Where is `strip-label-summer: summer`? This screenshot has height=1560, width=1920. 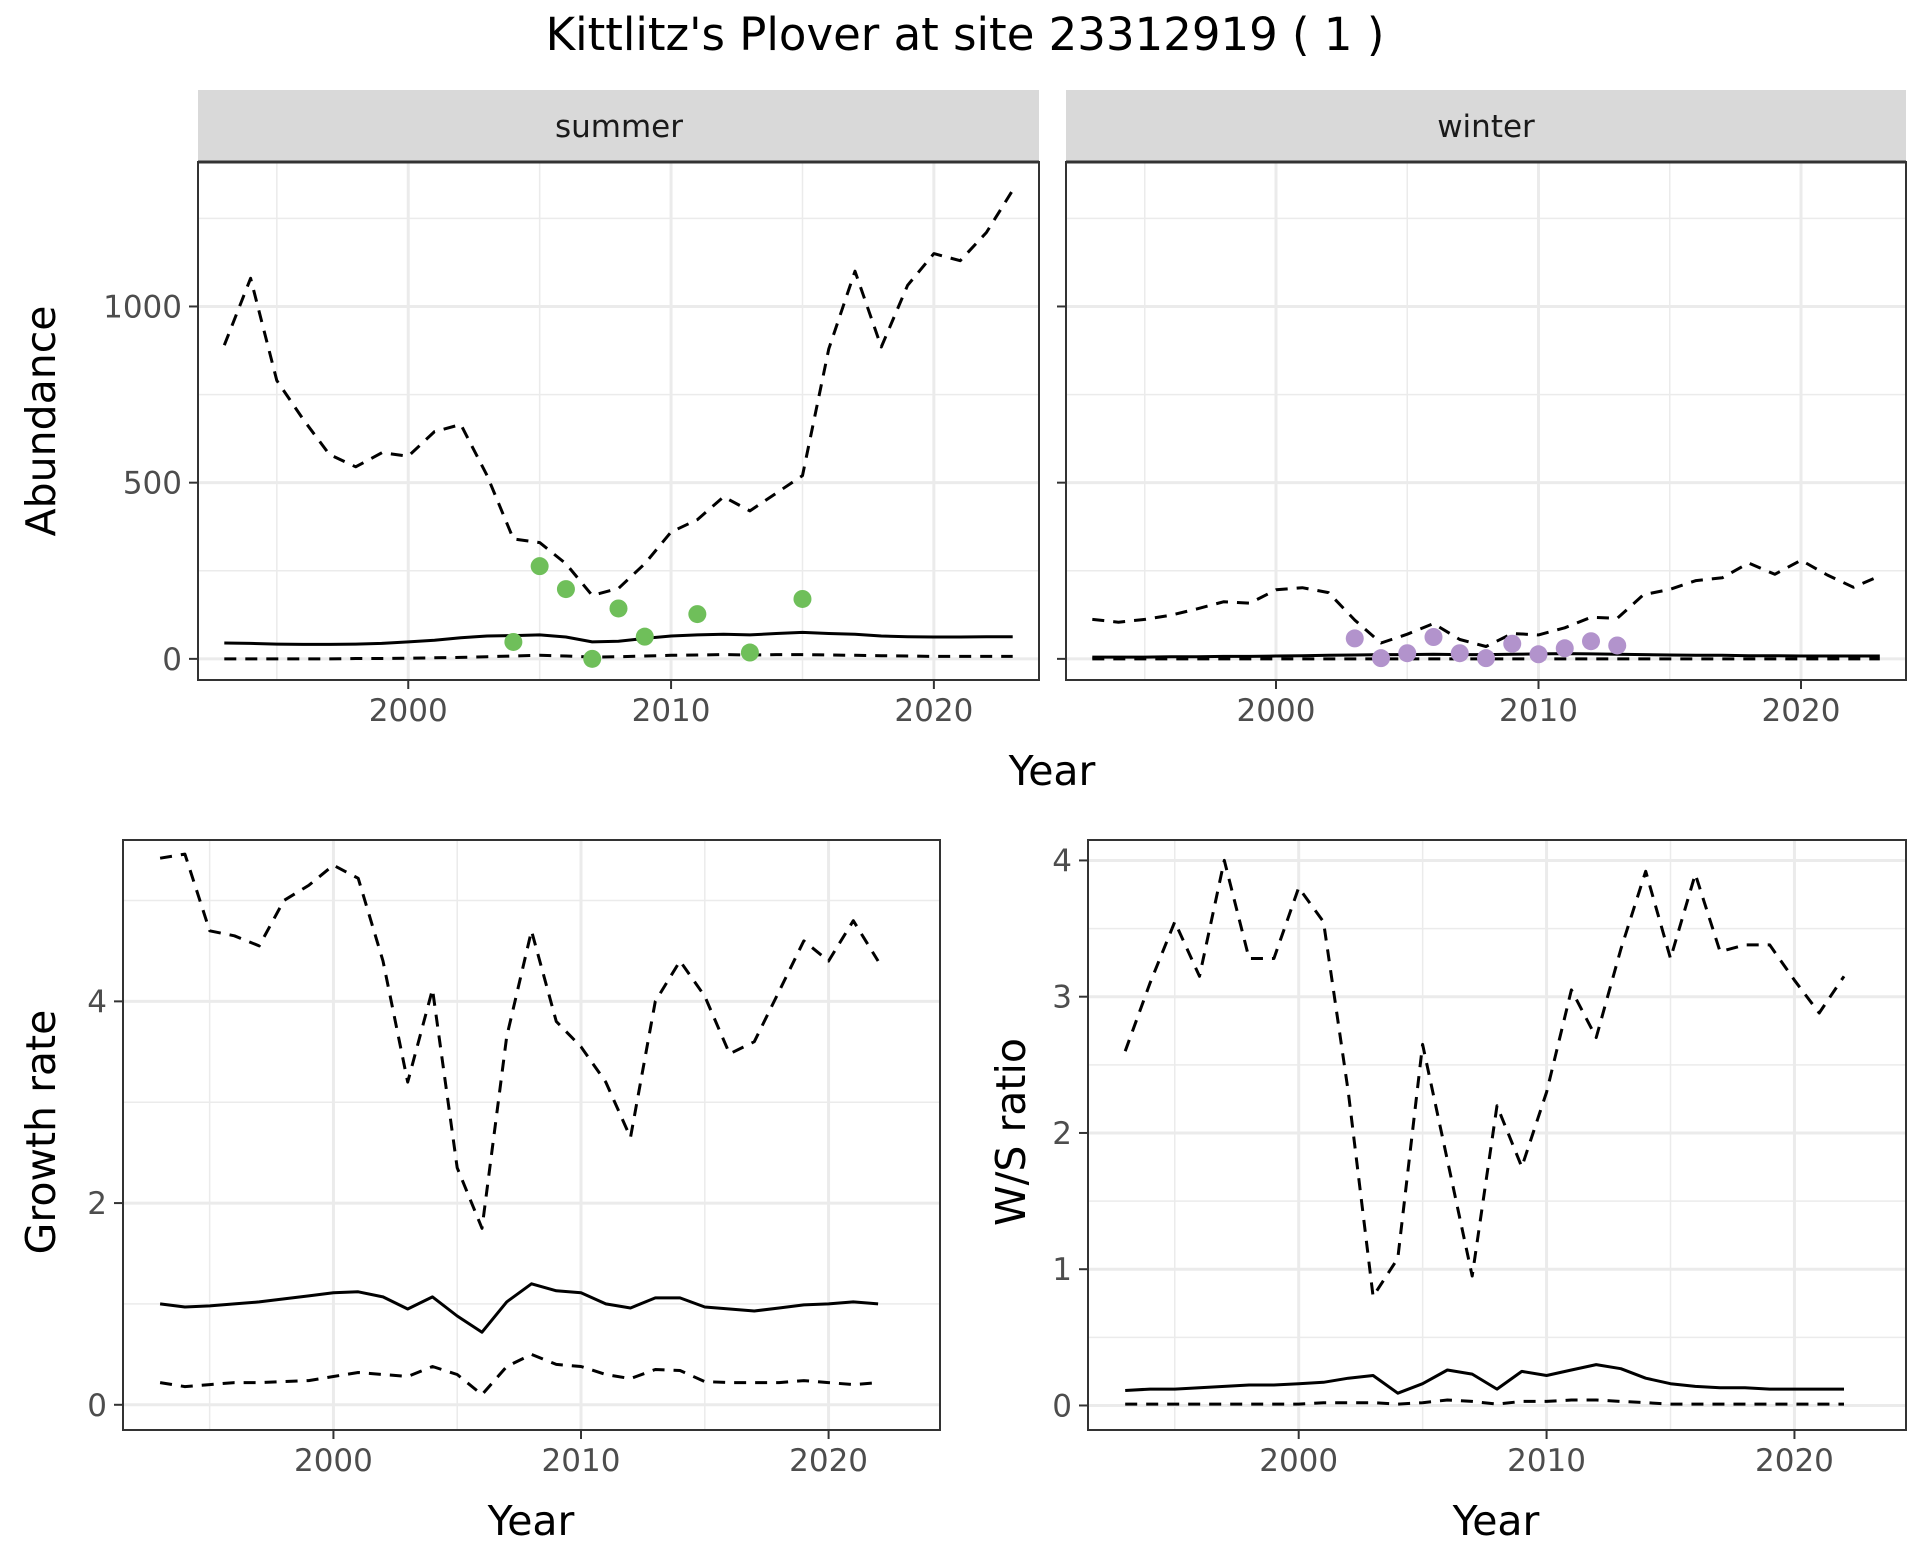
strip-label-summer: summer is located at coordinates (619, 127).